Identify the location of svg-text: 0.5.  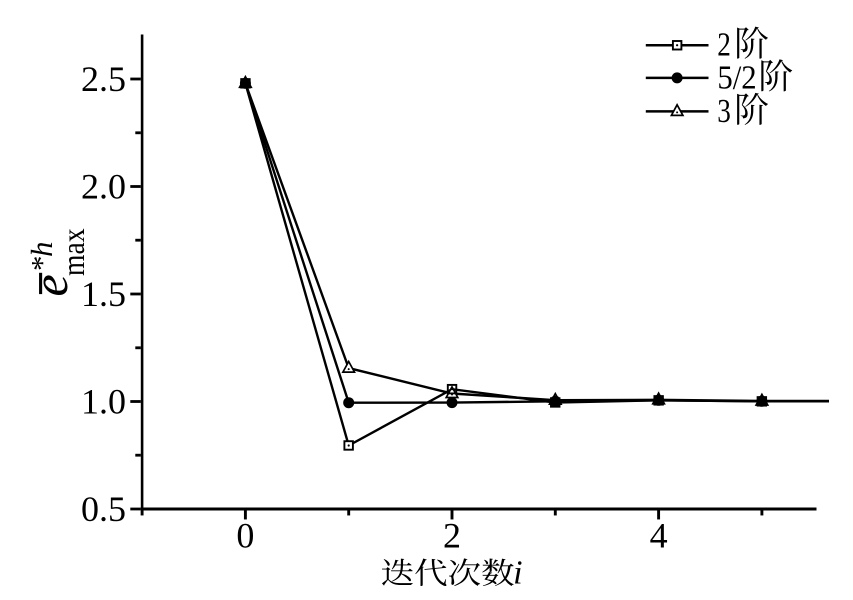
(103, 509).